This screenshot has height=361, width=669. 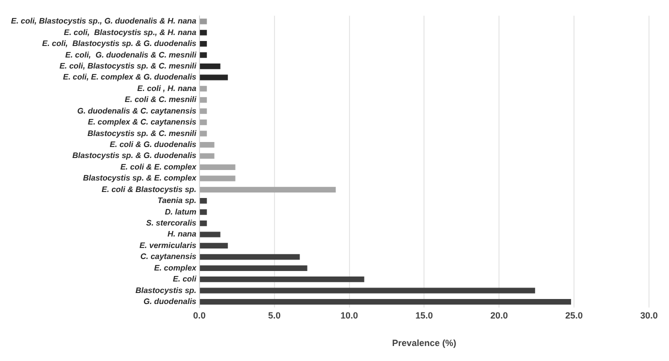 What do you see at coordinates (140, 178) in the screenshot?
I see `y-tick-label: Blastocystis sp. & E. complex` at bounding box center [140, 178].